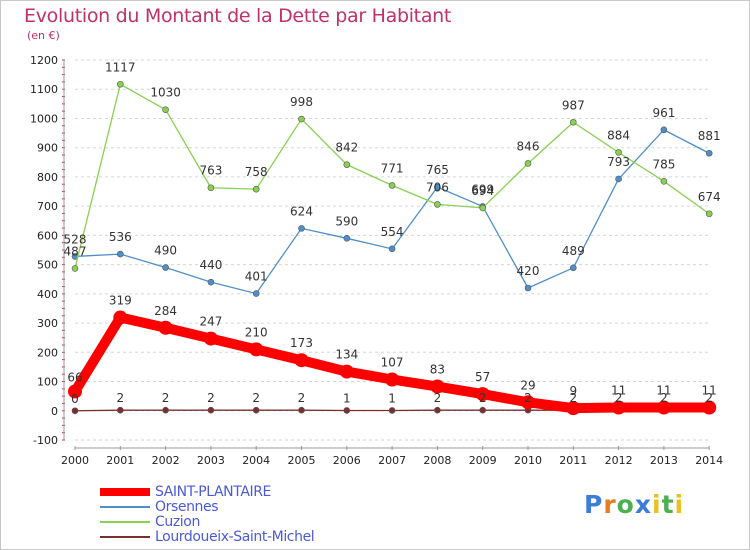 The height and width of the screenshot is (550, 750). Describe the element at coordinates (301, 102) in the screenshot. I see `data-label: 998` at that location.